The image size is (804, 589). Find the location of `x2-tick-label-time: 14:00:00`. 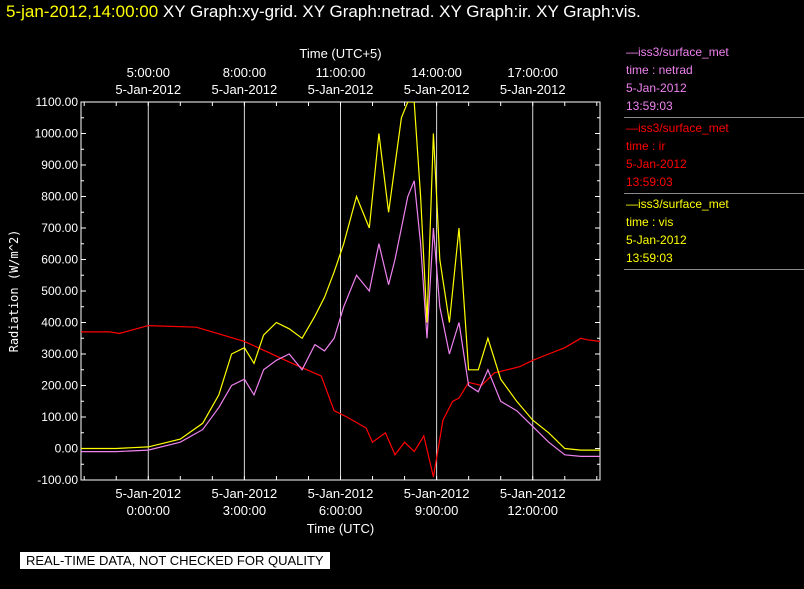

x2-tick-label-time: 14:00:00 is located at coordinates (436, 72).